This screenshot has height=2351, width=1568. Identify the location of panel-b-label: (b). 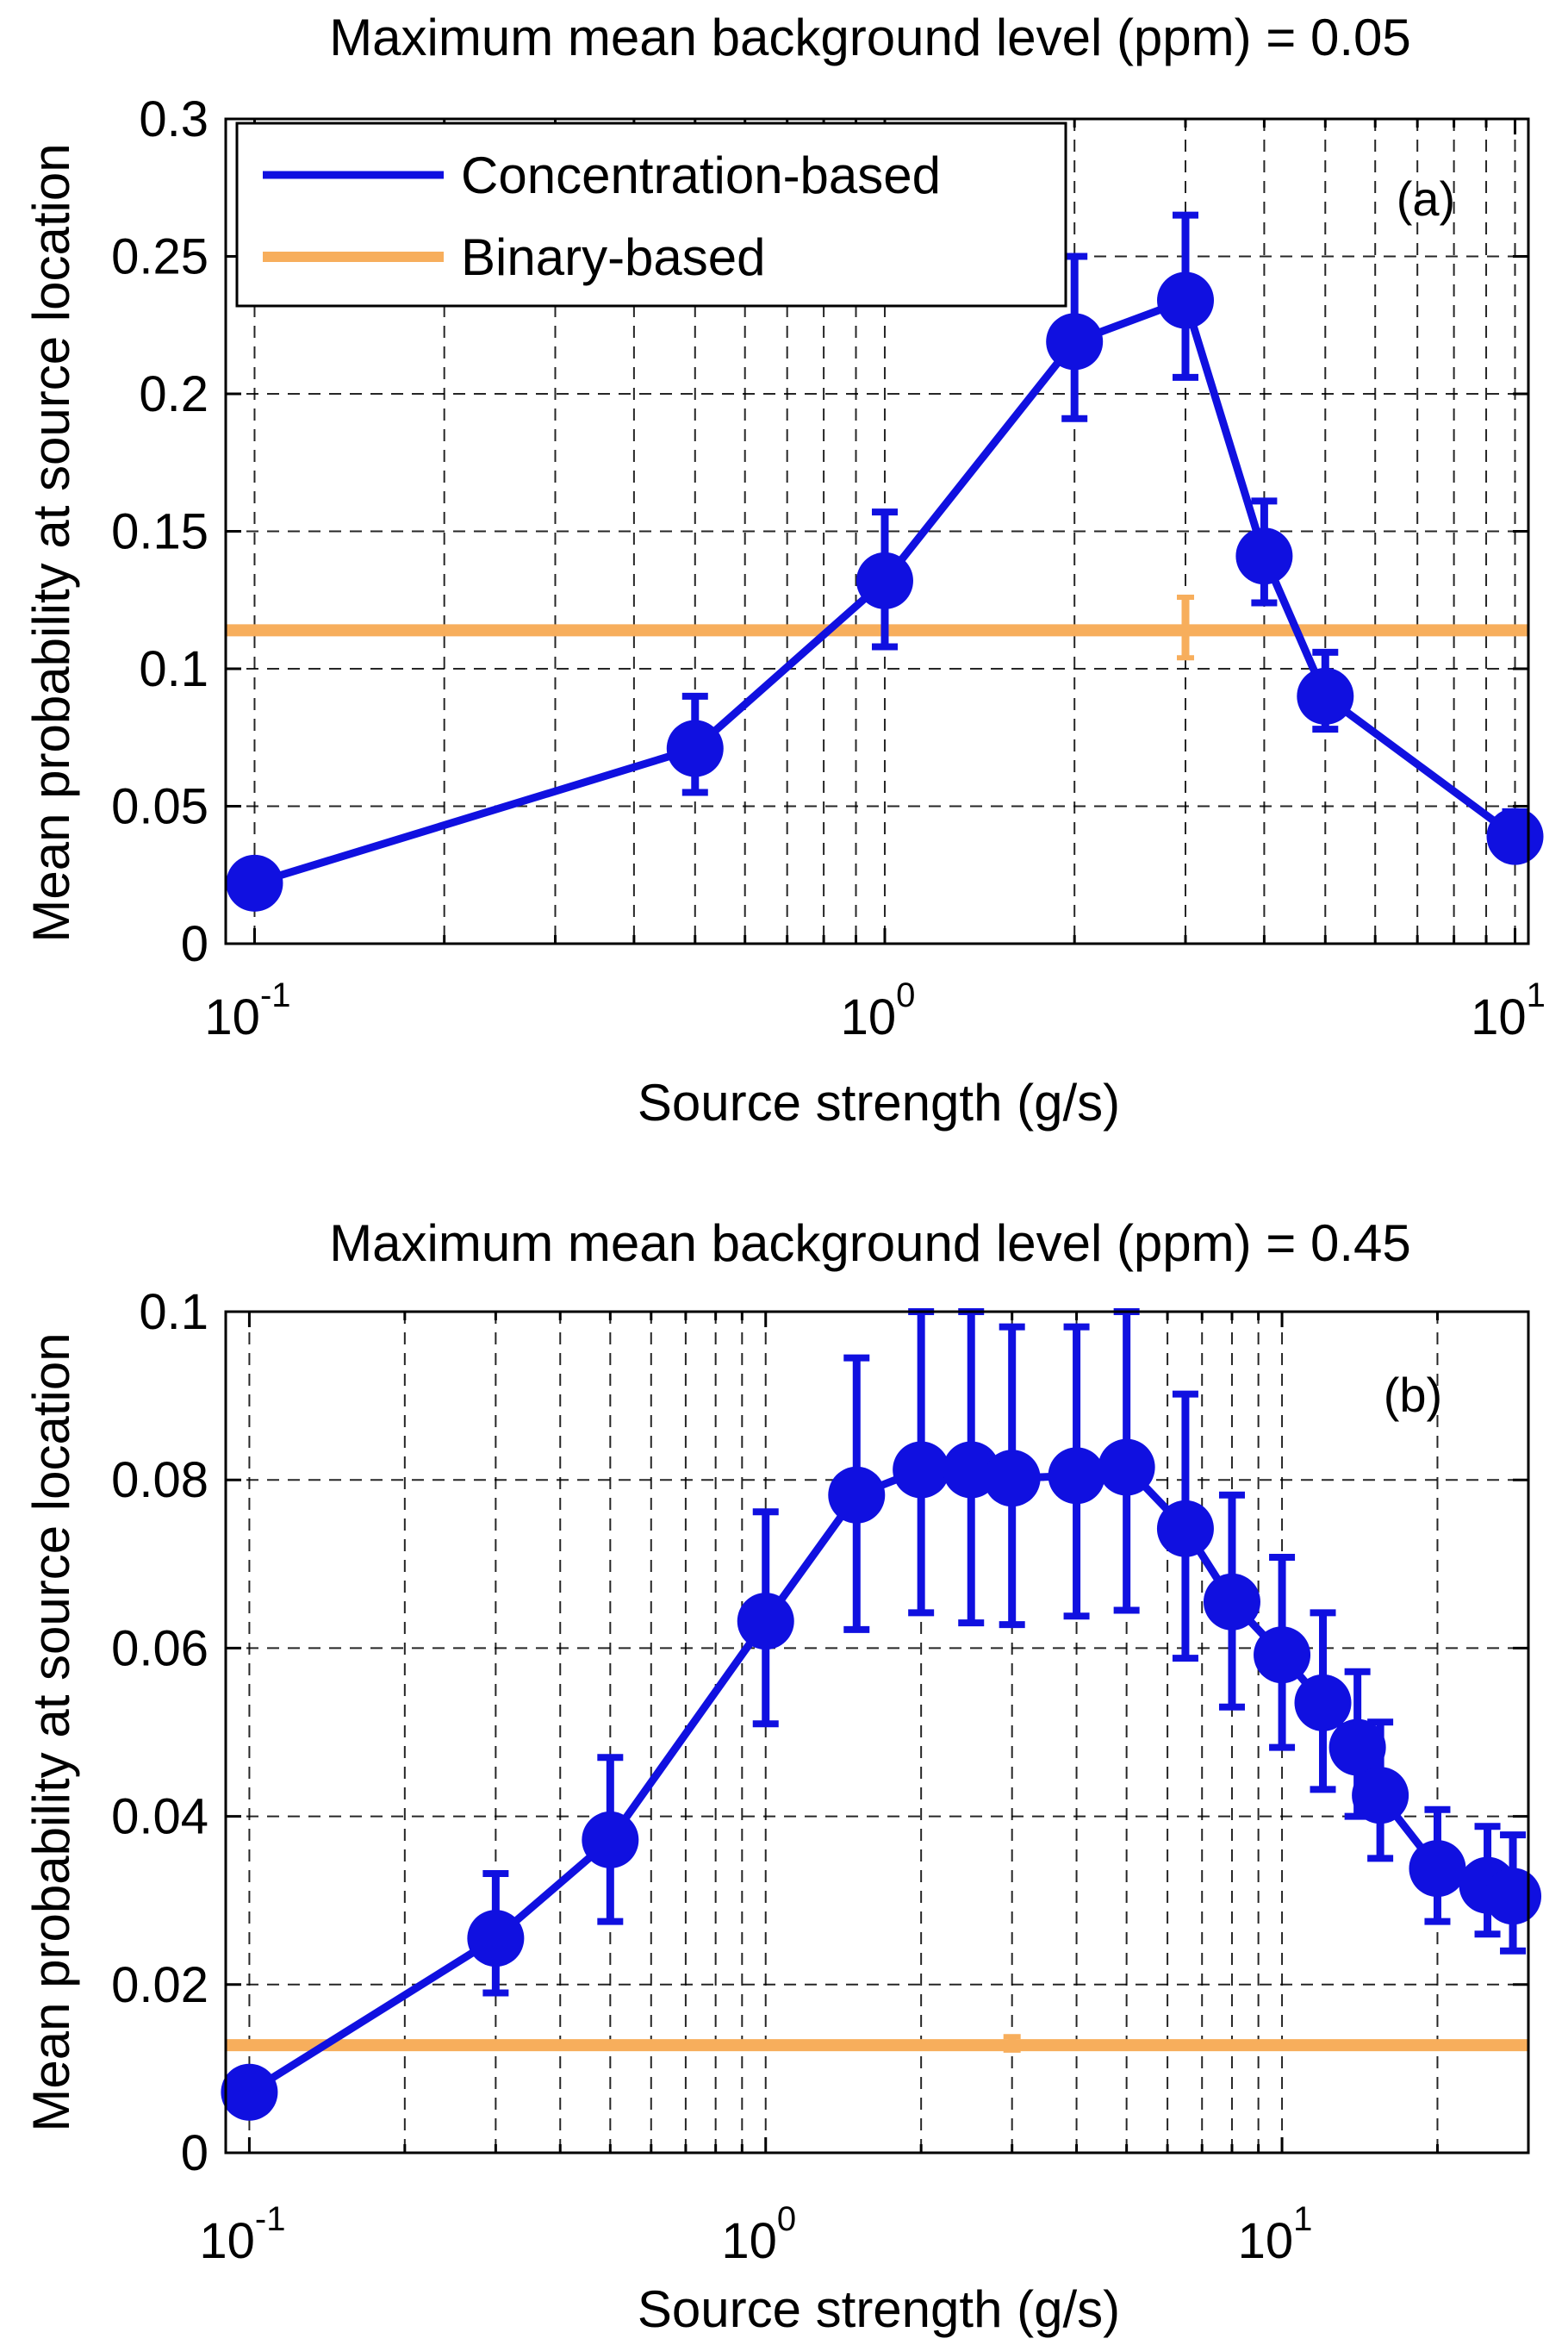
(1413, 1395).